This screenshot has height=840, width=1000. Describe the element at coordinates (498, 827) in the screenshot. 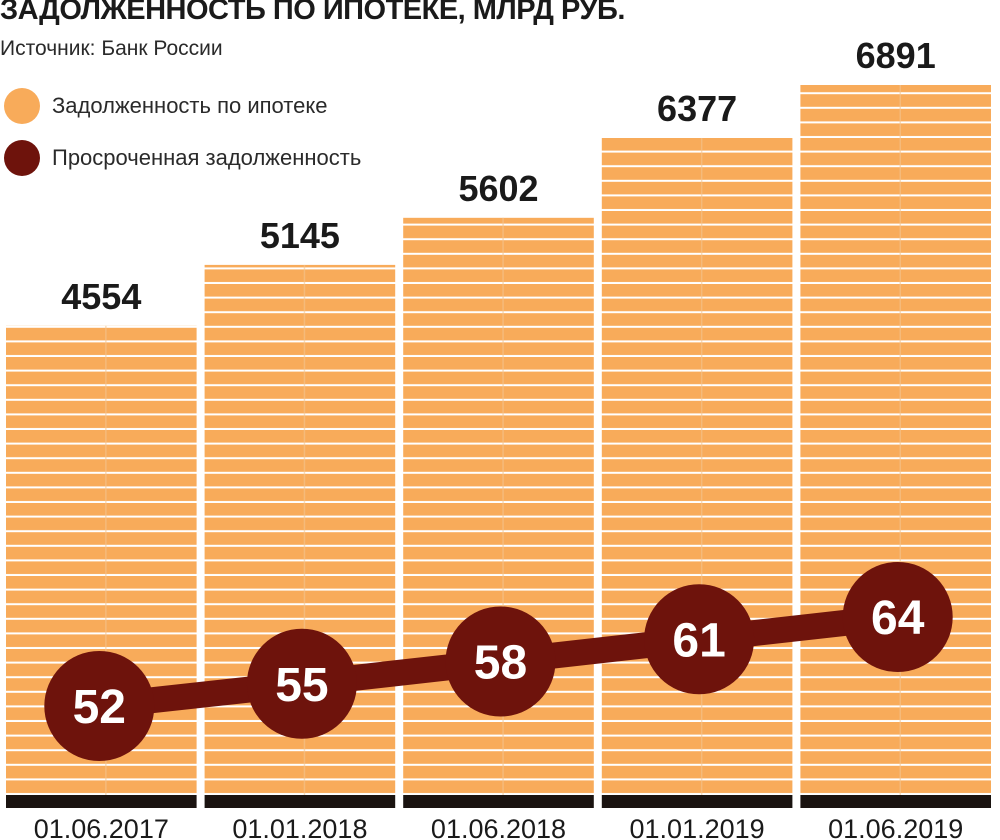

I see `x-tick-label-3: 01.06.2018` at that location.